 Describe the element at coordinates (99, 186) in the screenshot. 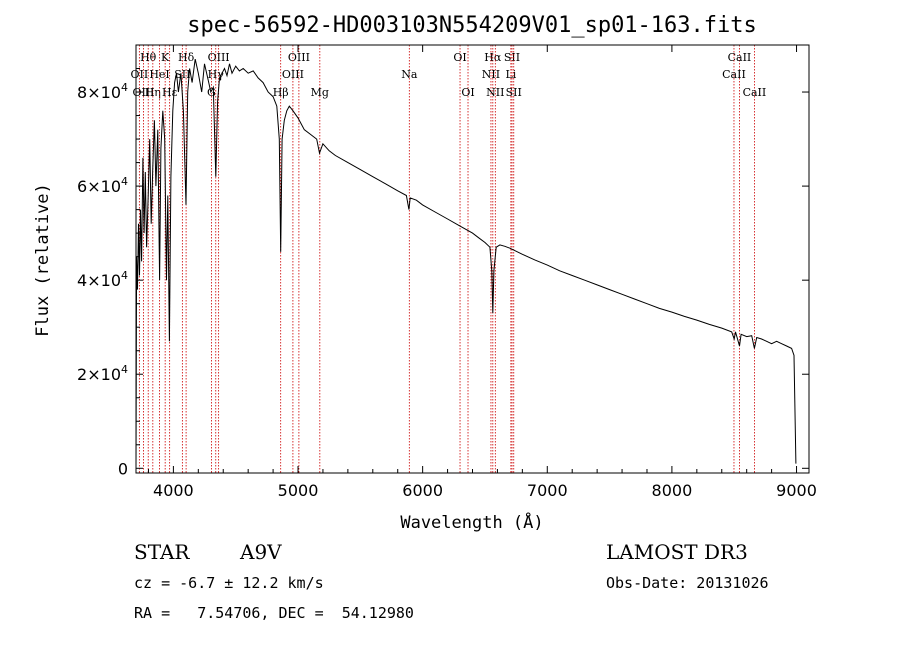

I see `y-tick-mantissa: 6×10` at that location.